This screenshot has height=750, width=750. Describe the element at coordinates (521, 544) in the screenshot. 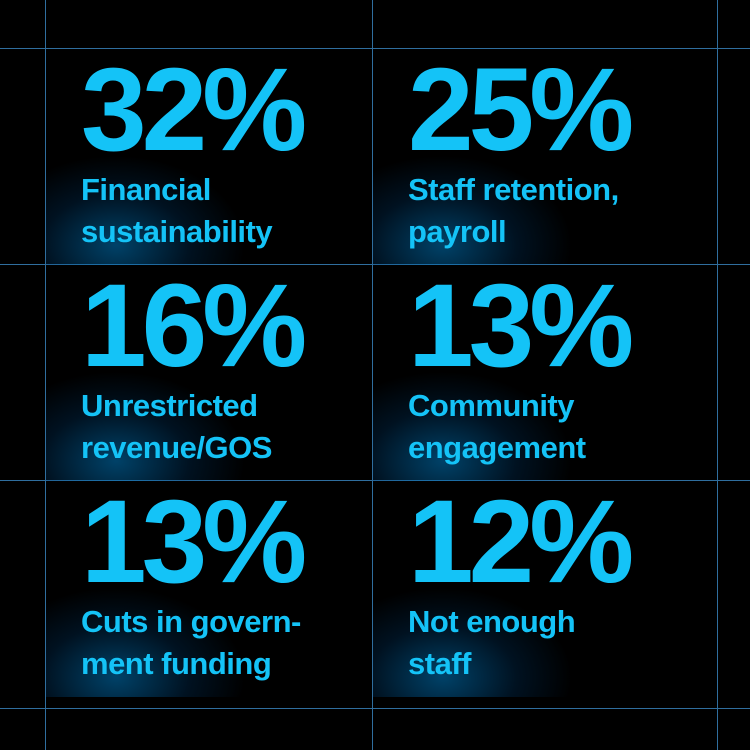

I see `stat-value: 12%` at that location.